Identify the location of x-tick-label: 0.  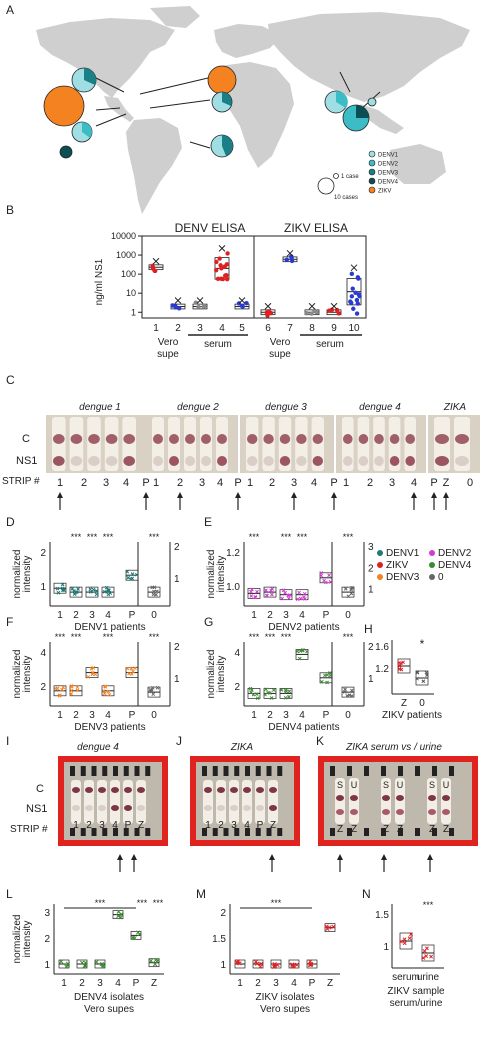
(348, 615).